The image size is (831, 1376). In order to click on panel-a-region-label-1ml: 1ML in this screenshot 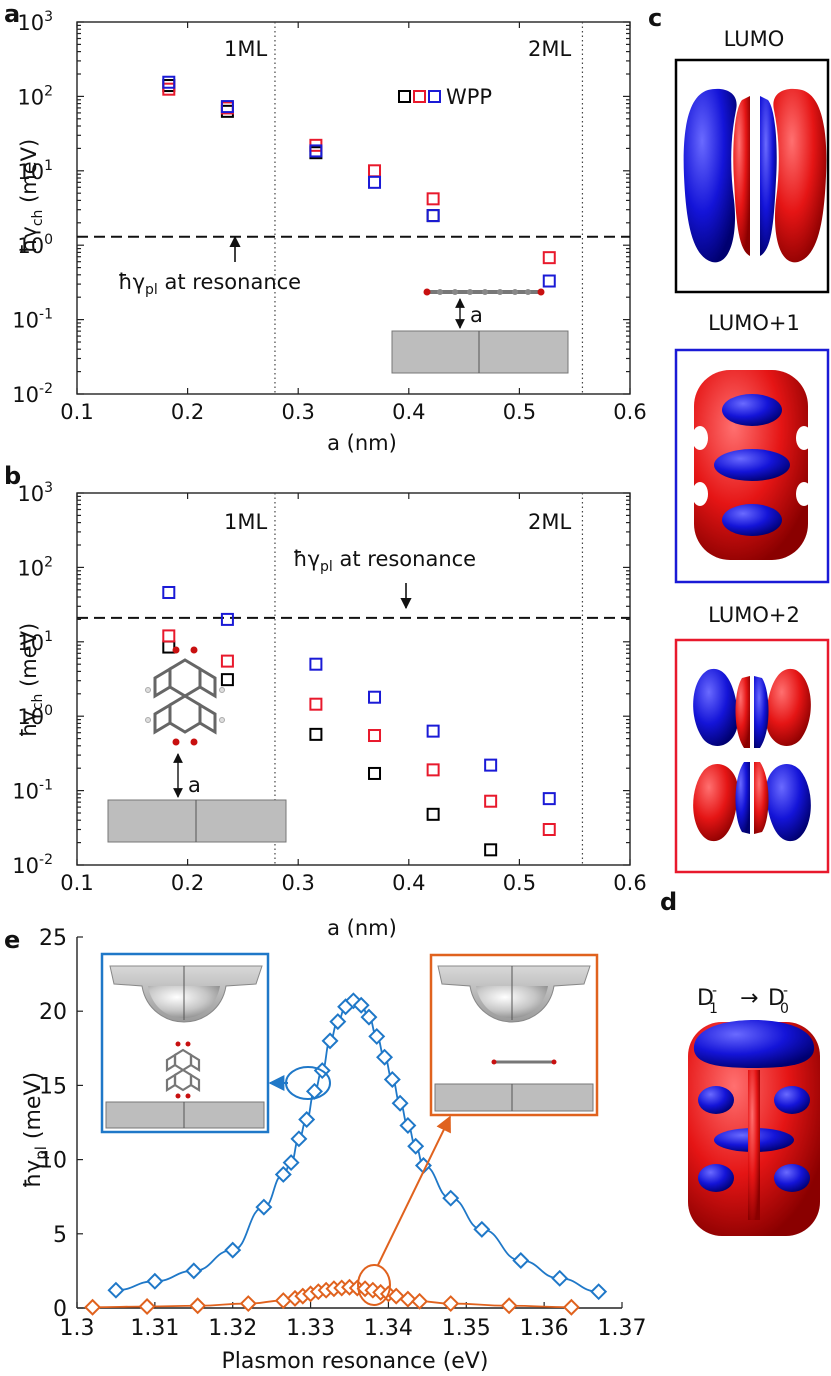, I will do `click(245, 49)`.